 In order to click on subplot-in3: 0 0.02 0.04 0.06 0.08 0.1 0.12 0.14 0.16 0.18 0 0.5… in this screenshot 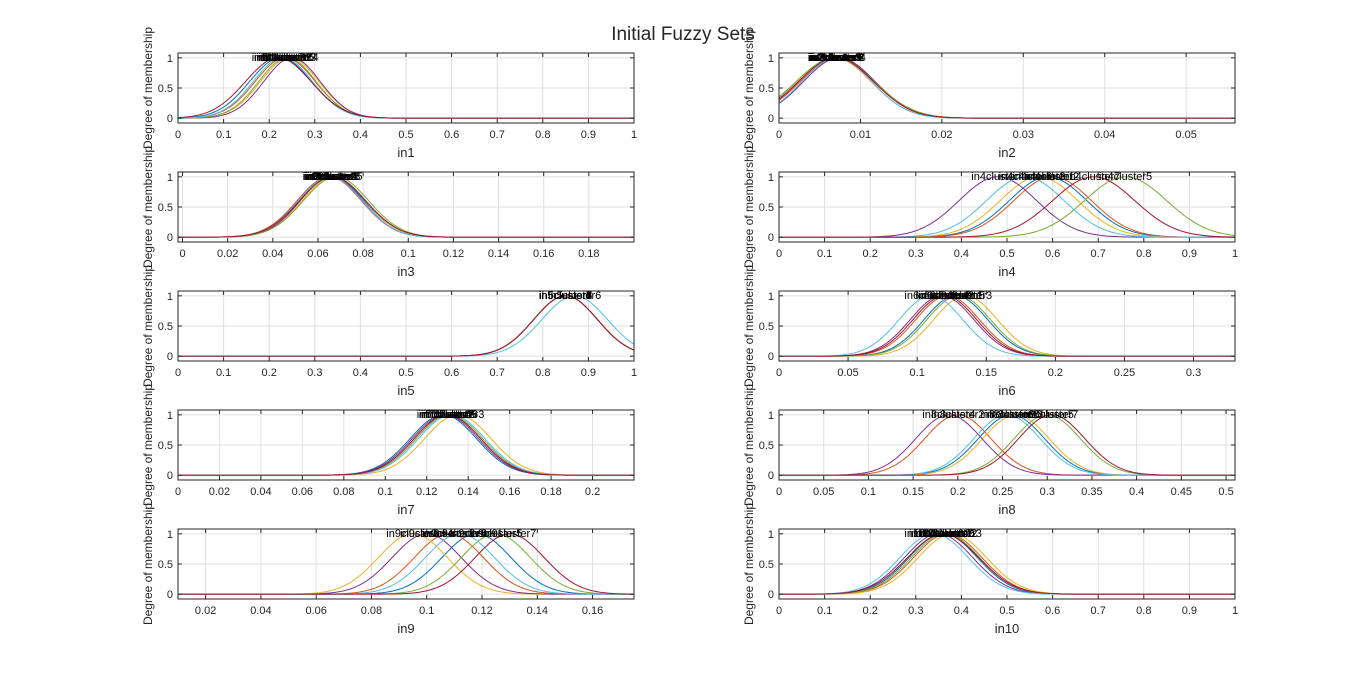, I will do `click(388, 212)`.